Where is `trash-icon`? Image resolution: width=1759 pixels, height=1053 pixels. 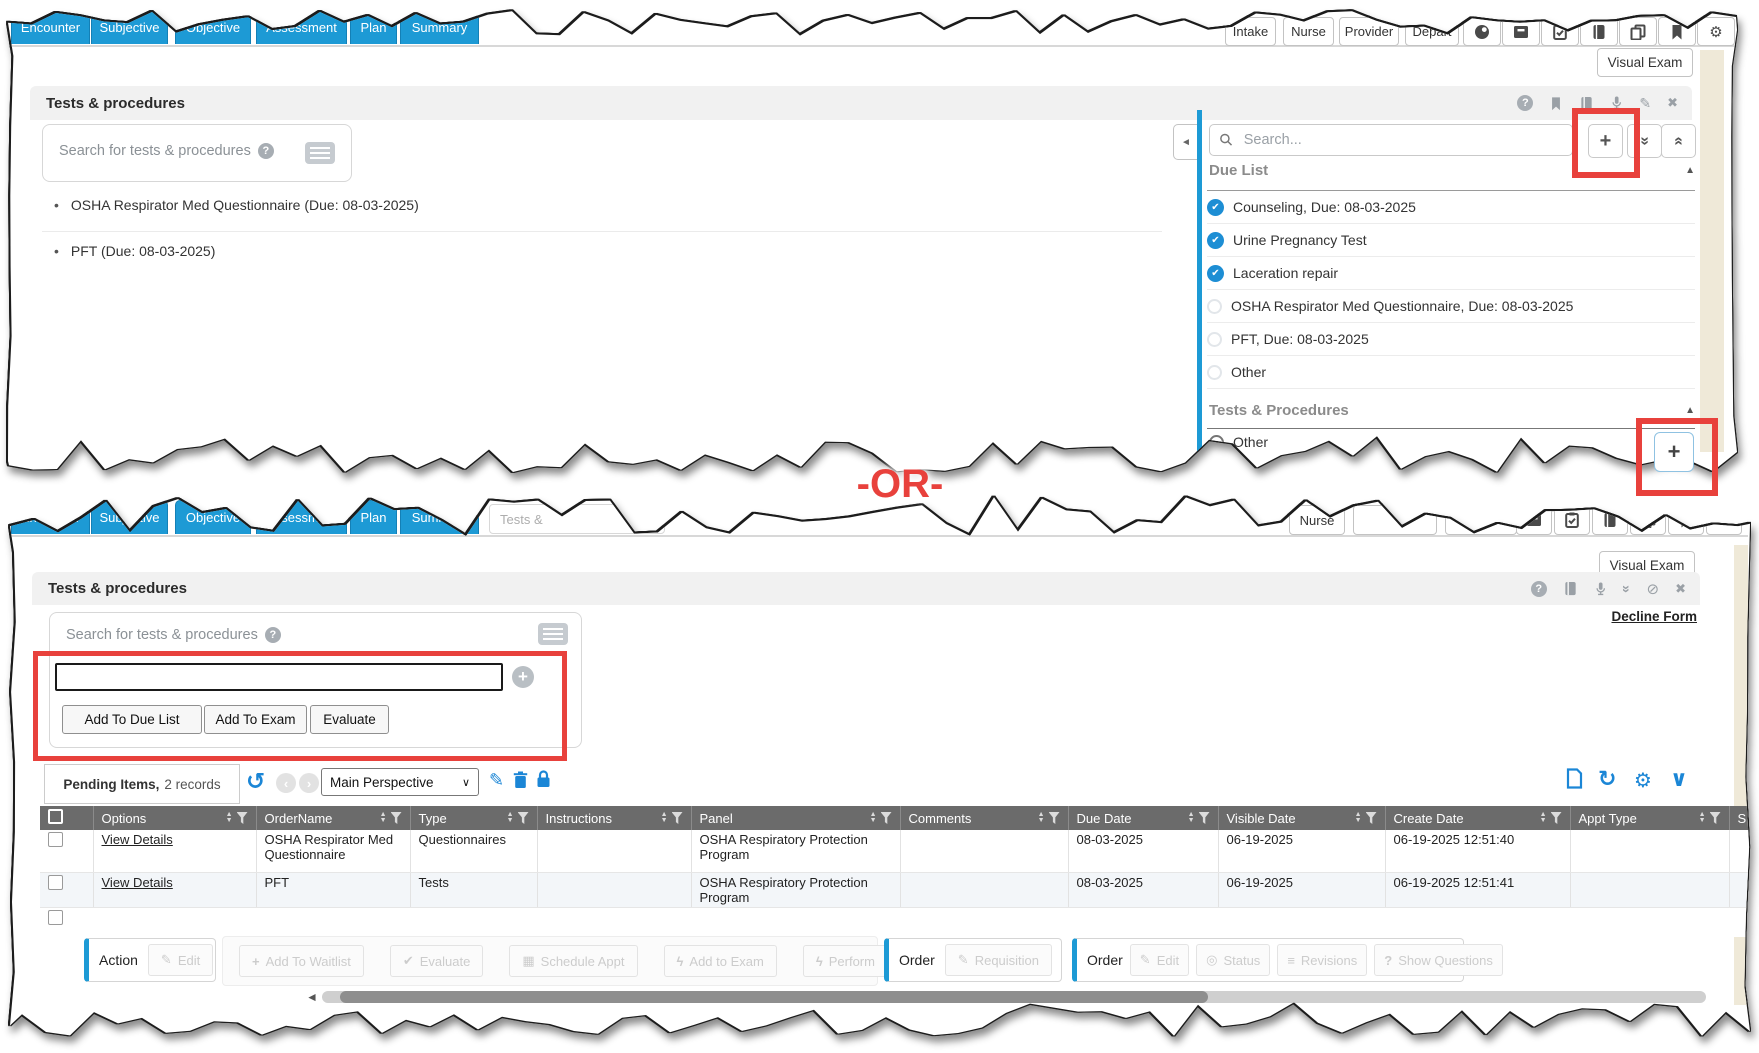
trash-icon is located at coordinates (520, 782).